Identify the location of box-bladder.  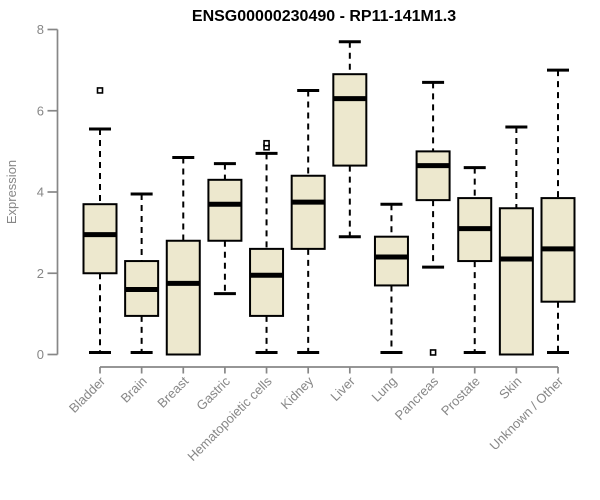
(100, 239).